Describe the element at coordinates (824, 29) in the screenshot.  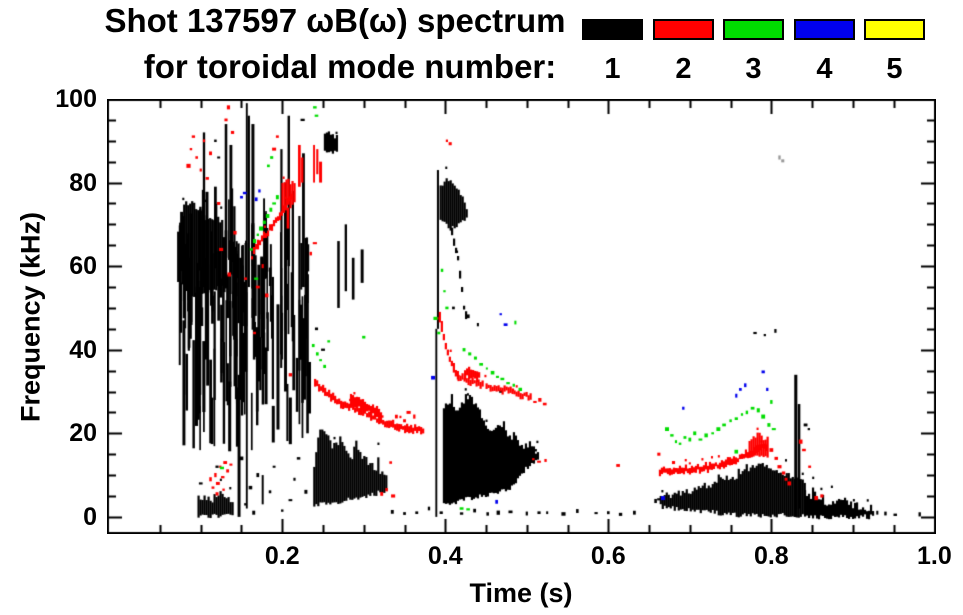
I see `legend-swatch-n4` at that location.